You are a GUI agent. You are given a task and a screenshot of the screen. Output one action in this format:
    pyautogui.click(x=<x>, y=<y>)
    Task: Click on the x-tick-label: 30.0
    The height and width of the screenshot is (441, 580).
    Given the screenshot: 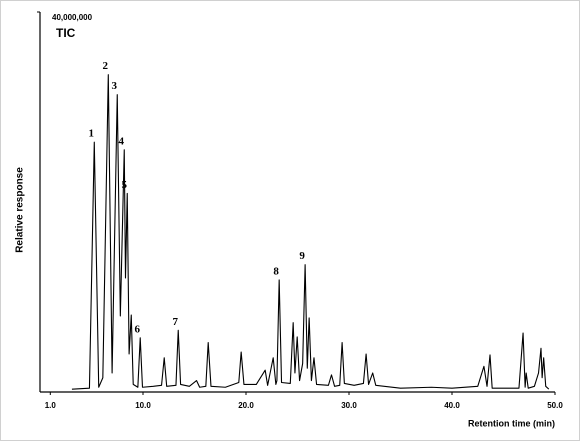 What is the action you would take?
    pyautogui.click(x=349, y=405)
    